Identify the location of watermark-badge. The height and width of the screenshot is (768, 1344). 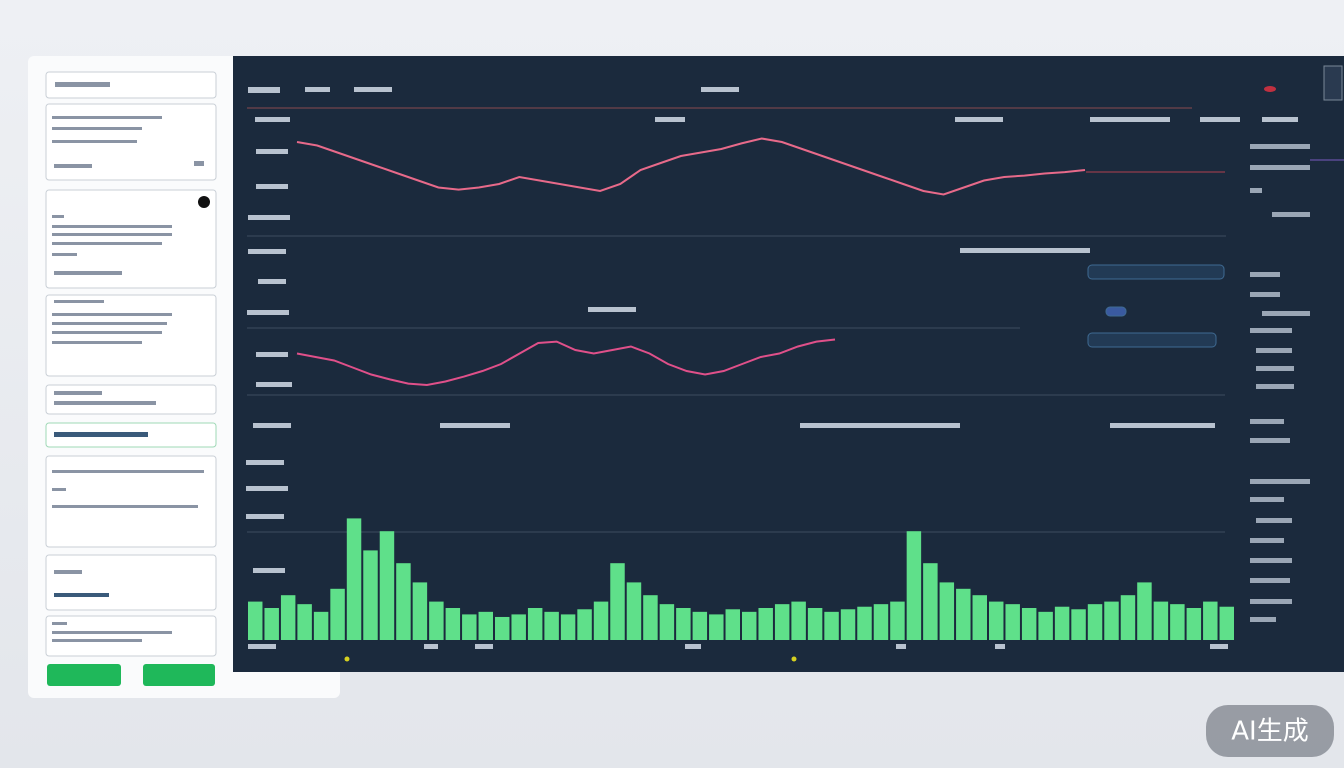
(1270, 731).